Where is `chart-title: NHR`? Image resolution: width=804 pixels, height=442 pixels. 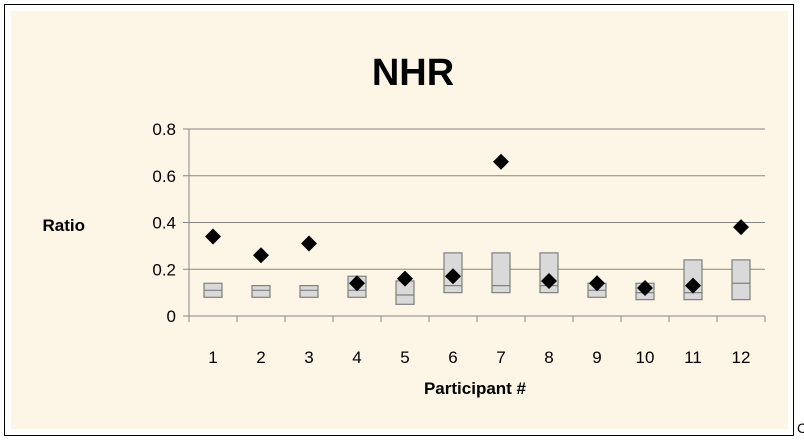
chart-title: NHR is located at coordinates (413, 73).